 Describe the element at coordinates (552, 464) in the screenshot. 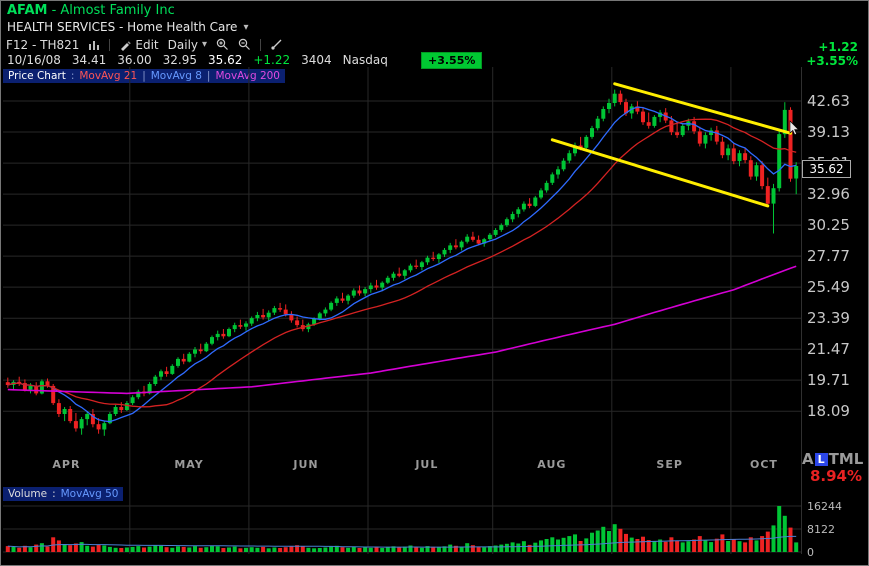

I see `month-label: AUG` at that location.